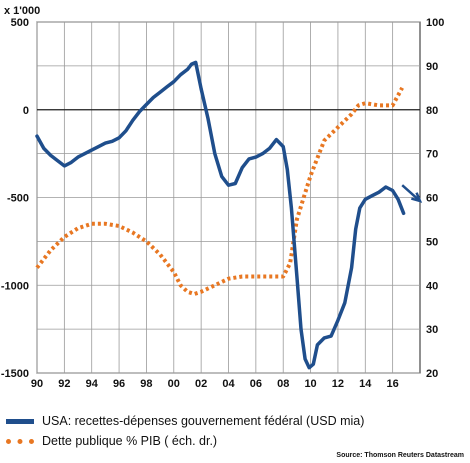  Describe the element at coordinates (64, 384) in the screenshot. I see `x-tick-label: 92` at that location.